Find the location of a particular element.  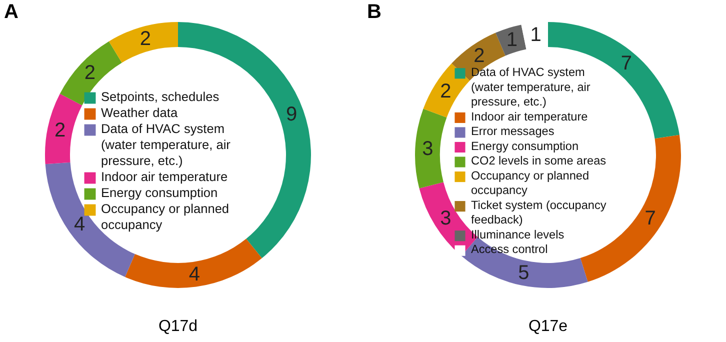

text: Q17d is located at coordinates (178, 326).